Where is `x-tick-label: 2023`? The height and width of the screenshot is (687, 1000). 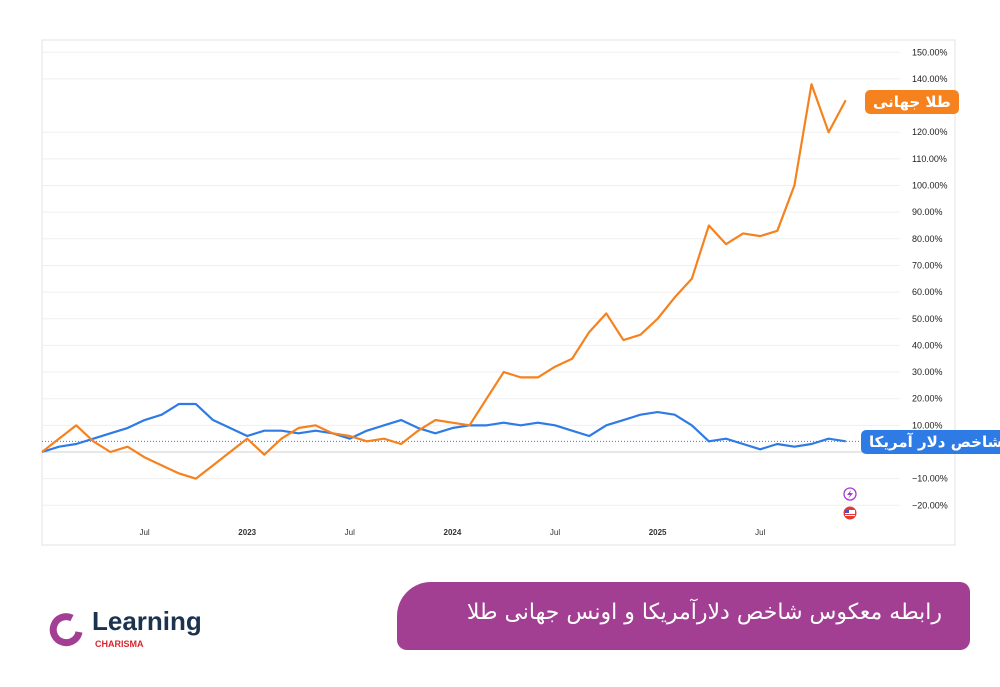 x-tick-label: 2023 is located at coordinates (247, 532).